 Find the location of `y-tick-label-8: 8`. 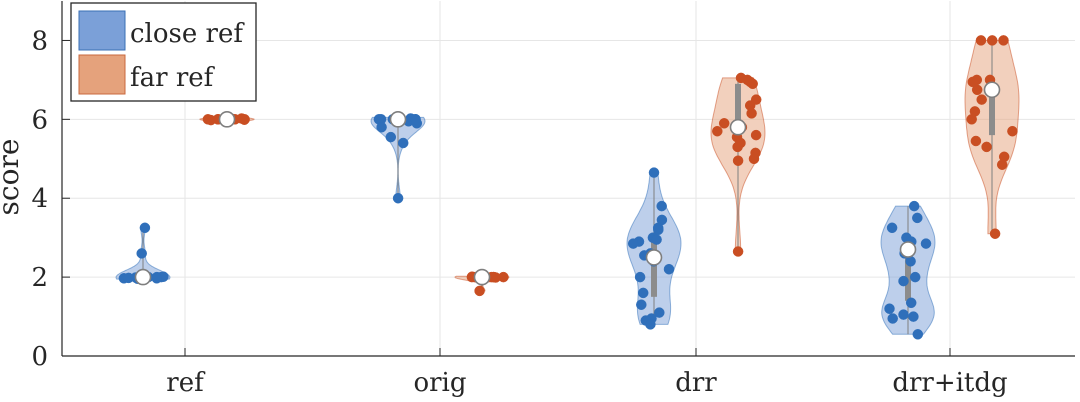

y-tick-label-8: 8 is located at coordinates (39, 41).